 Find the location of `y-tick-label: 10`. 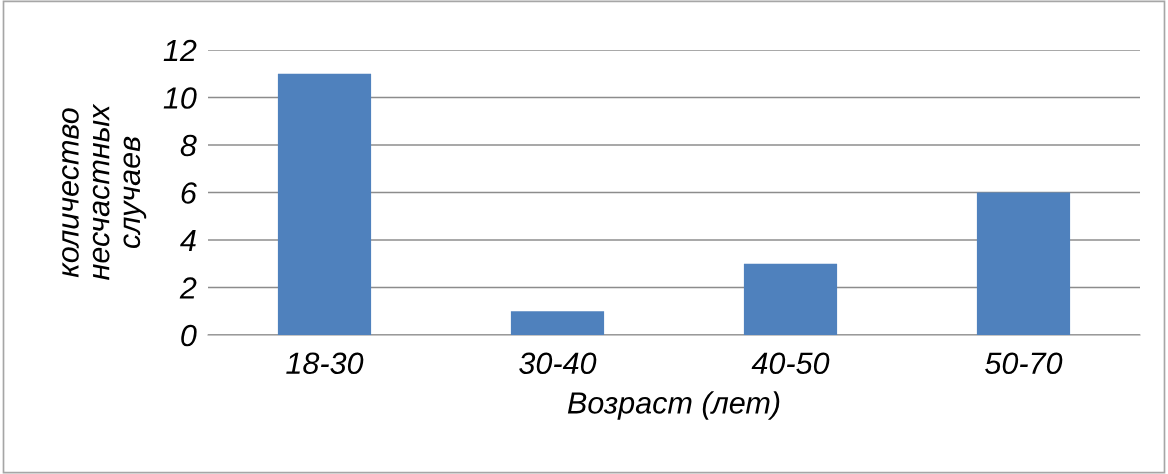

y-tick-label: 10 is located at coordinates (180, 98).